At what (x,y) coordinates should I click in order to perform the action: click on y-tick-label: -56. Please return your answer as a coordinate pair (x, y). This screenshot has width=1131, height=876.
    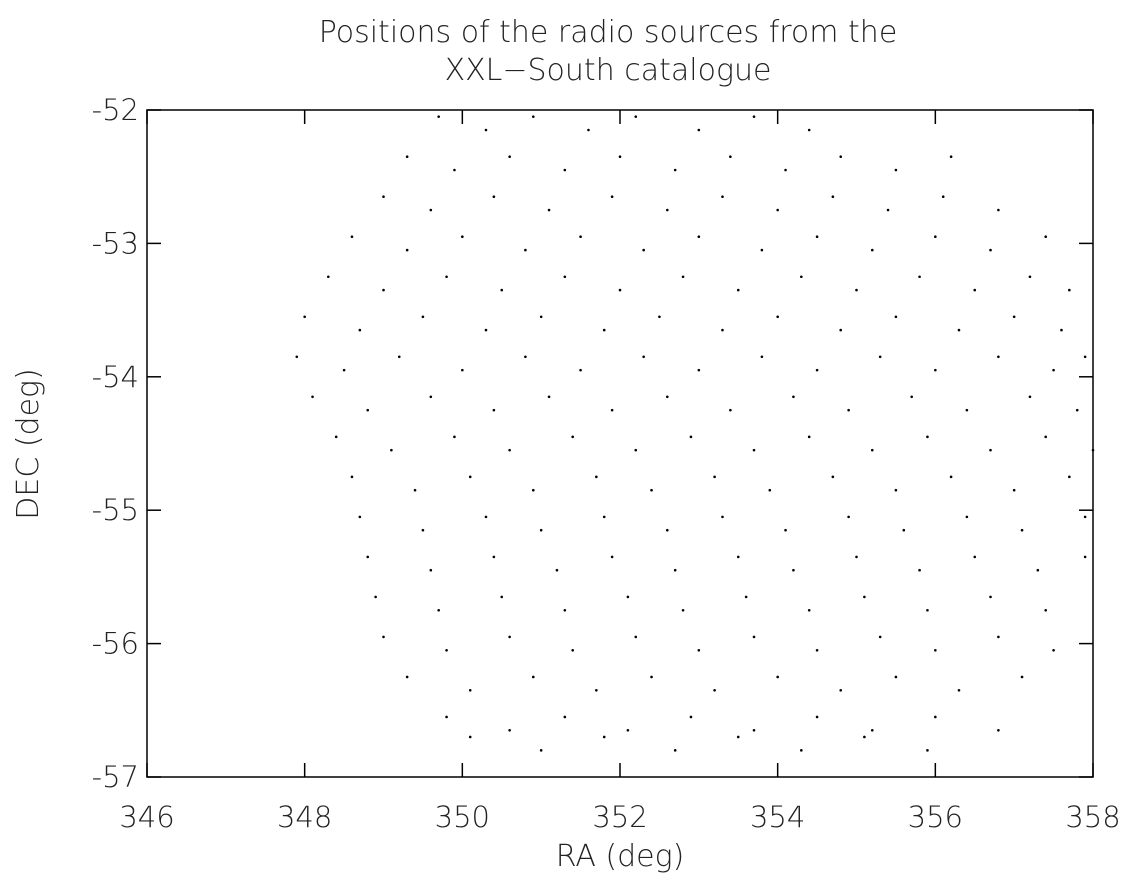
    Looking at the image, I should click on (115, 644).